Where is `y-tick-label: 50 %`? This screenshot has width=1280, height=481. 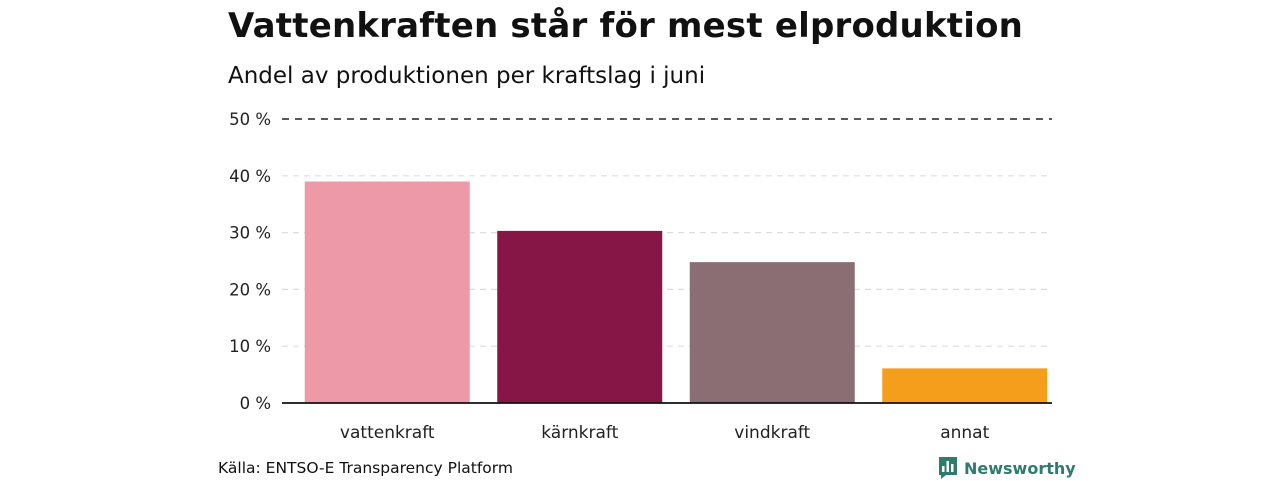 y-tick-label: 50 % is located at coordinates (250, 119).